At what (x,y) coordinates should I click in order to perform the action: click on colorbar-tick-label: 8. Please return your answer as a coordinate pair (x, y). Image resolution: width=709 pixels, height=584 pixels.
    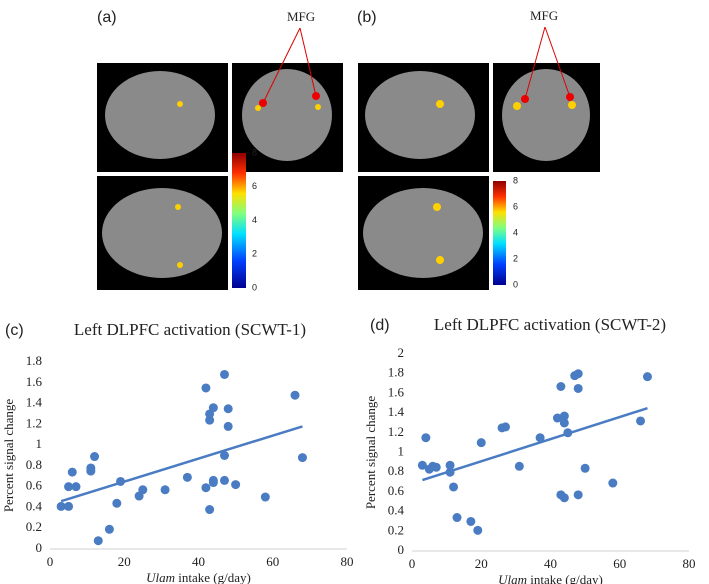
    Looking at the image, I should click on (515, 180).